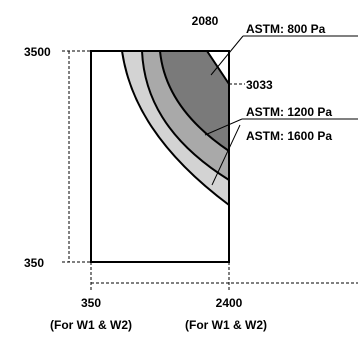 Image resolution: width=358 pixels, height=337 pixels. I want to click on label-astm-1200: ASTM: 1200 Pa, so click(289, 112).